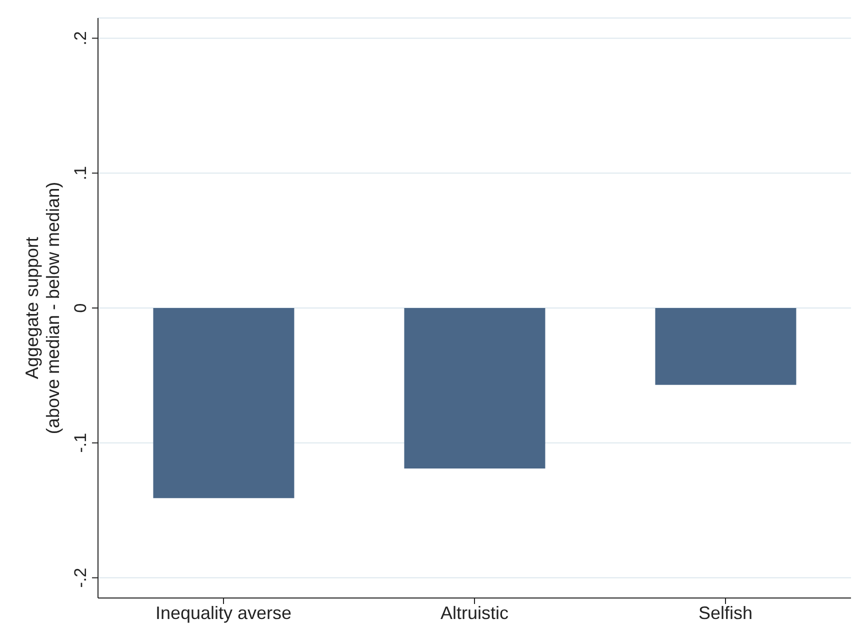 The width and height of the screenshot is (861, 639). I want to click on y-axis-title: Aggegate support (above median - below median), so click(42, 308).